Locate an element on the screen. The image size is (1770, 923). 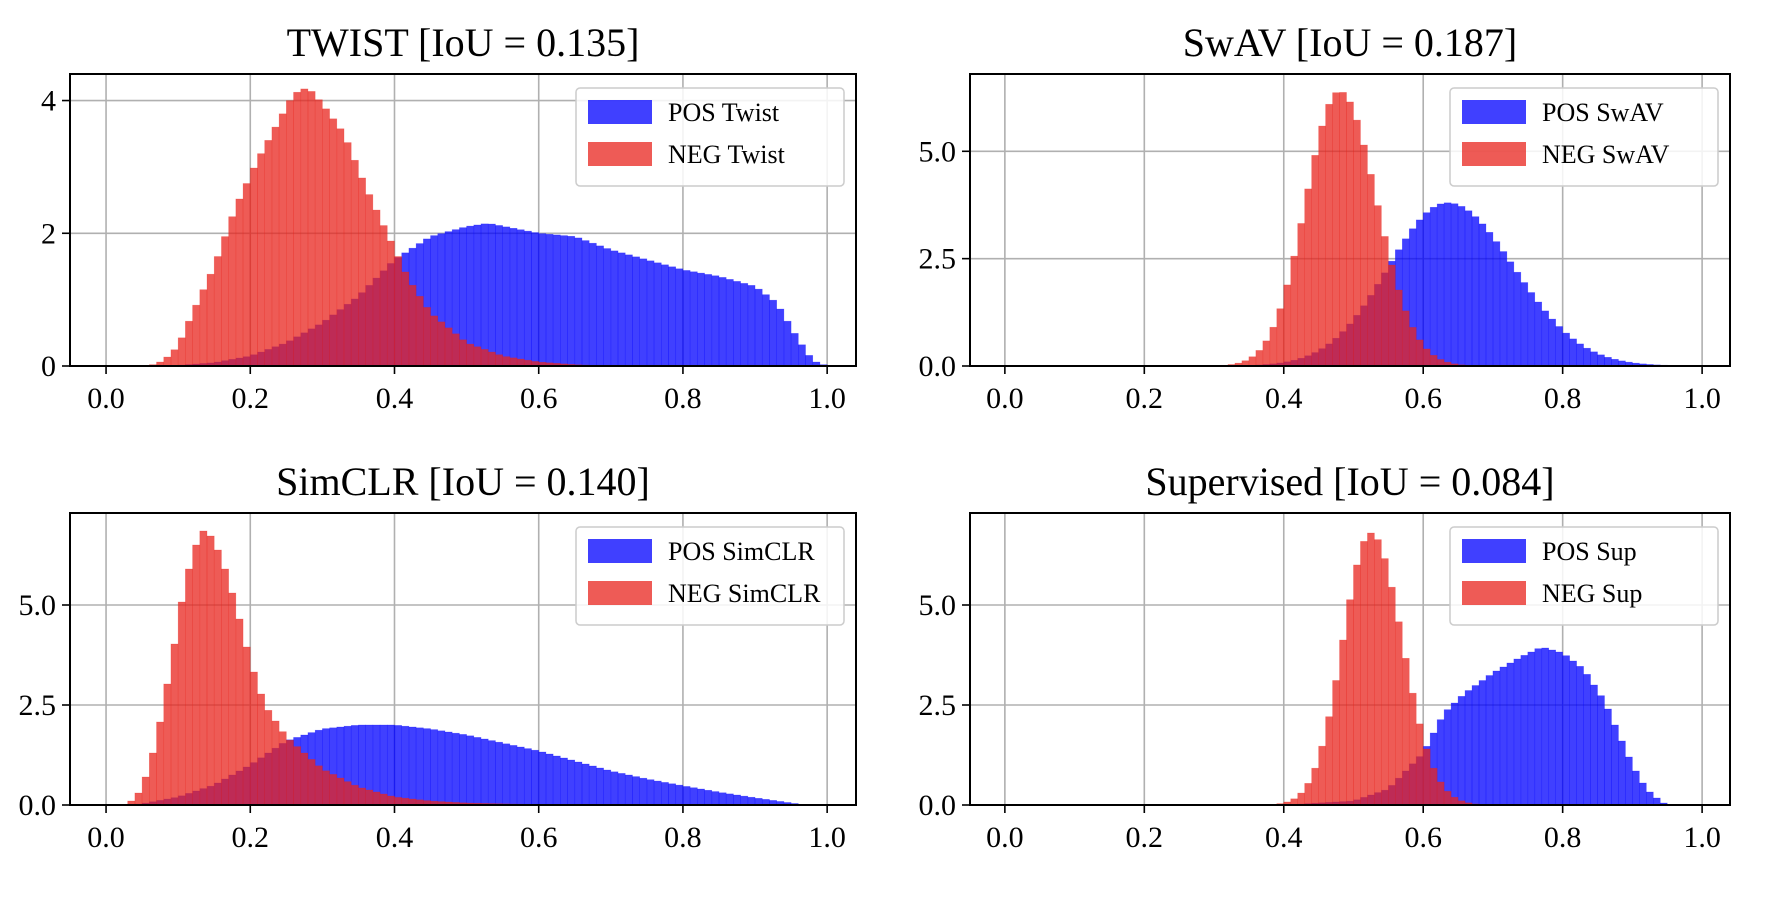
x-tick-label: 0.0 is located at coordinates (1005, 398).